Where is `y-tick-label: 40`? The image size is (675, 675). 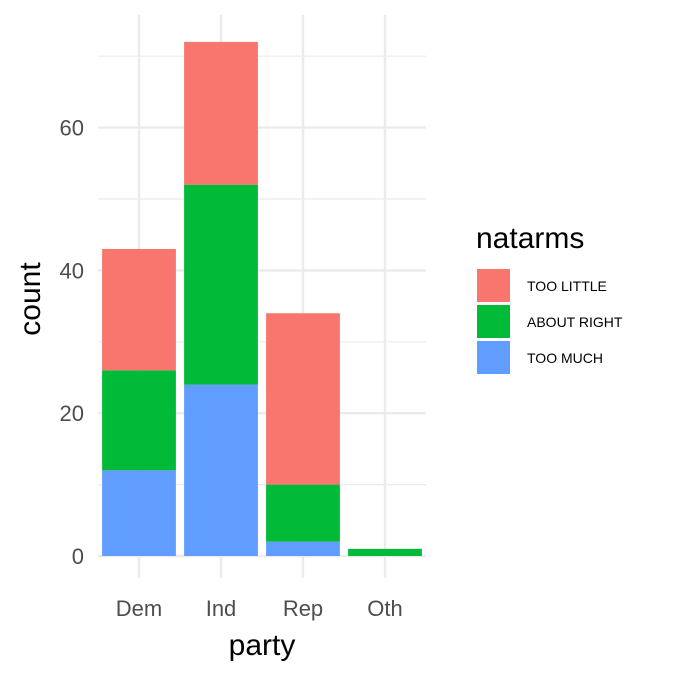 y-tick-label: 40 is located at coordinates (72, 270).